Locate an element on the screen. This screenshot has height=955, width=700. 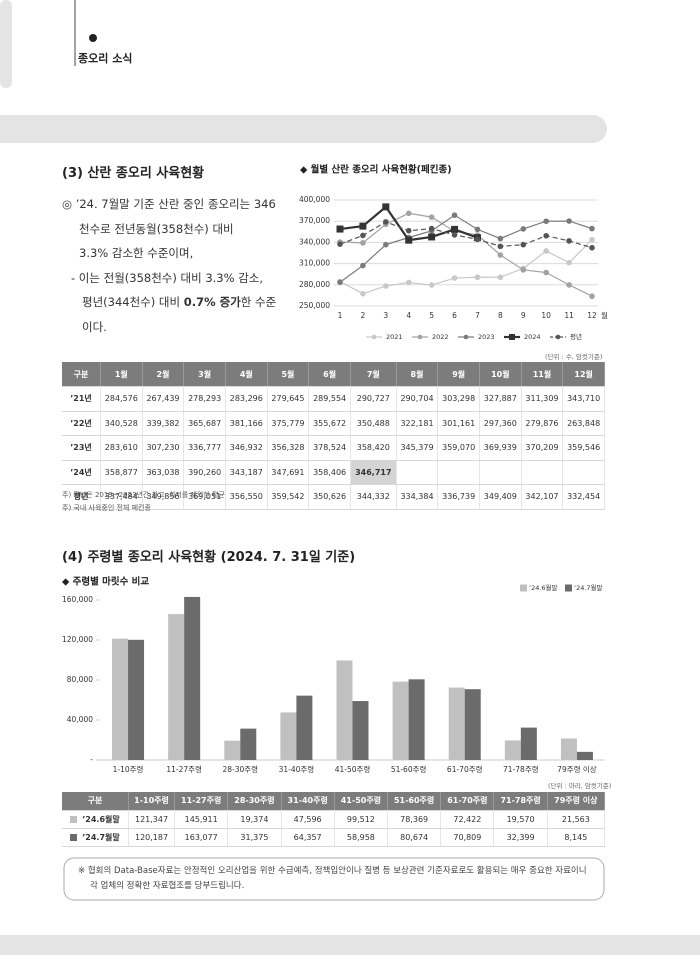
header-cell: 41-50주령 is located at coordinates (361, 801).